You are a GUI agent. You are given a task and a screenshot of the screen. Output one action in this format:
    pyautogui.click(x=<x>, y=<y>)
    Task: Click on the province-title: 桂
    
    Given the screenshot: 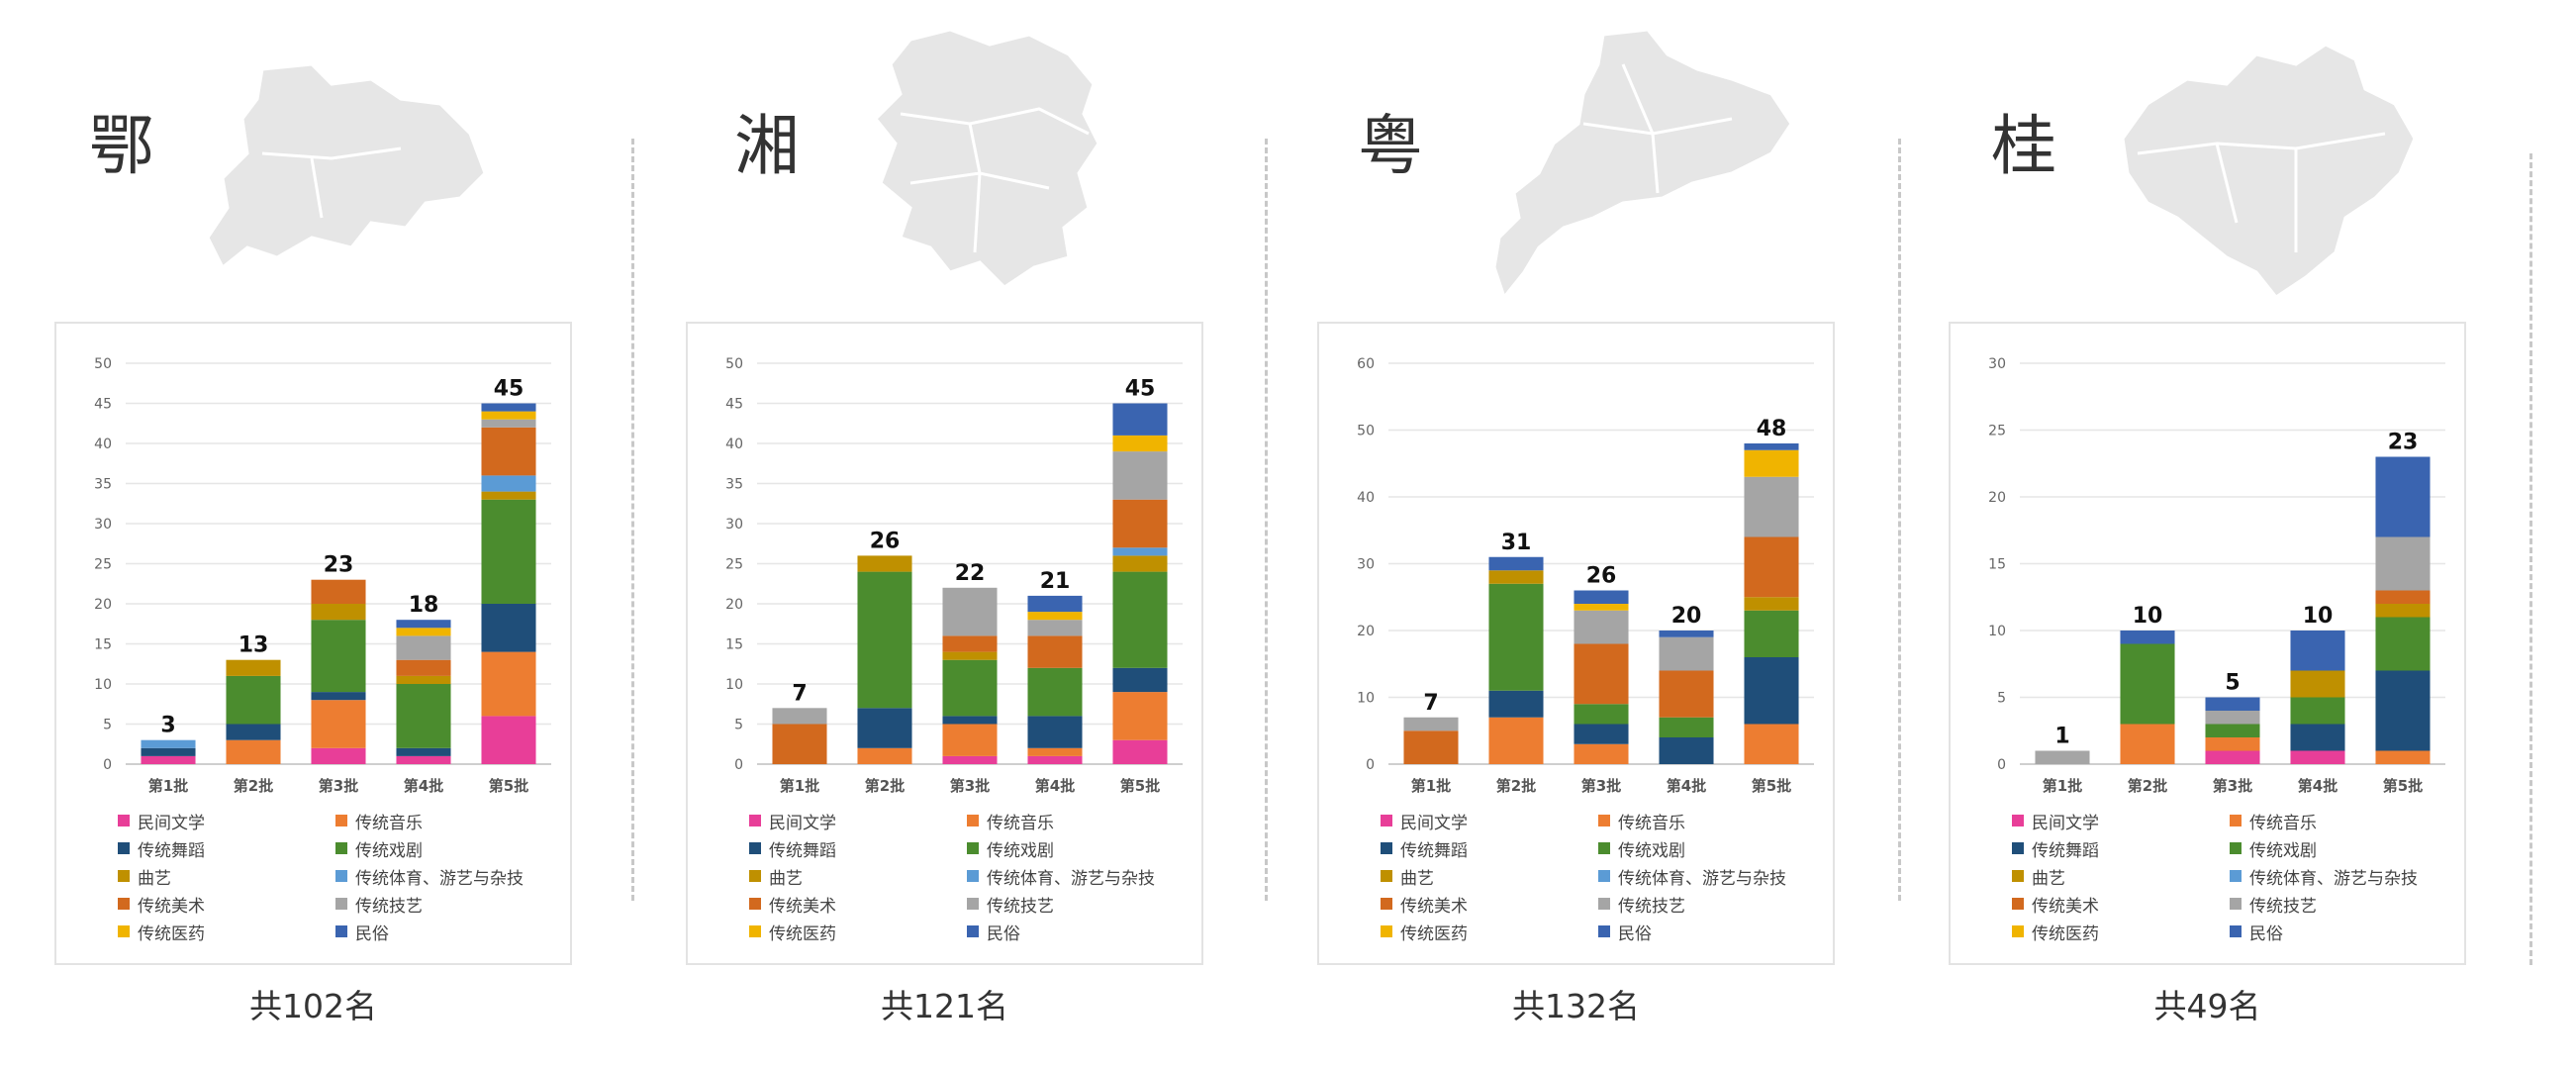 What is the action you would take?
    pyautogui.click(x=2023, y=146)
    